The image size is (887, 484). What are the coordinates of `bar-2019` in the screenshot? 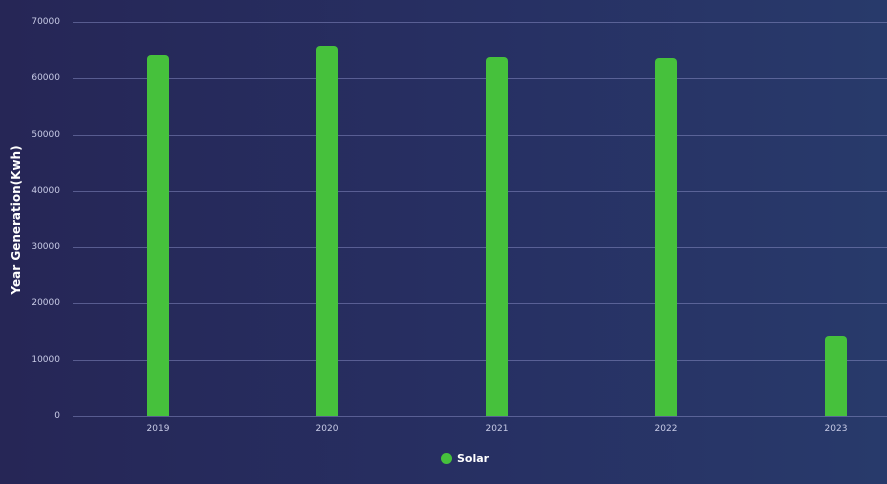 It's located at (158, 235).